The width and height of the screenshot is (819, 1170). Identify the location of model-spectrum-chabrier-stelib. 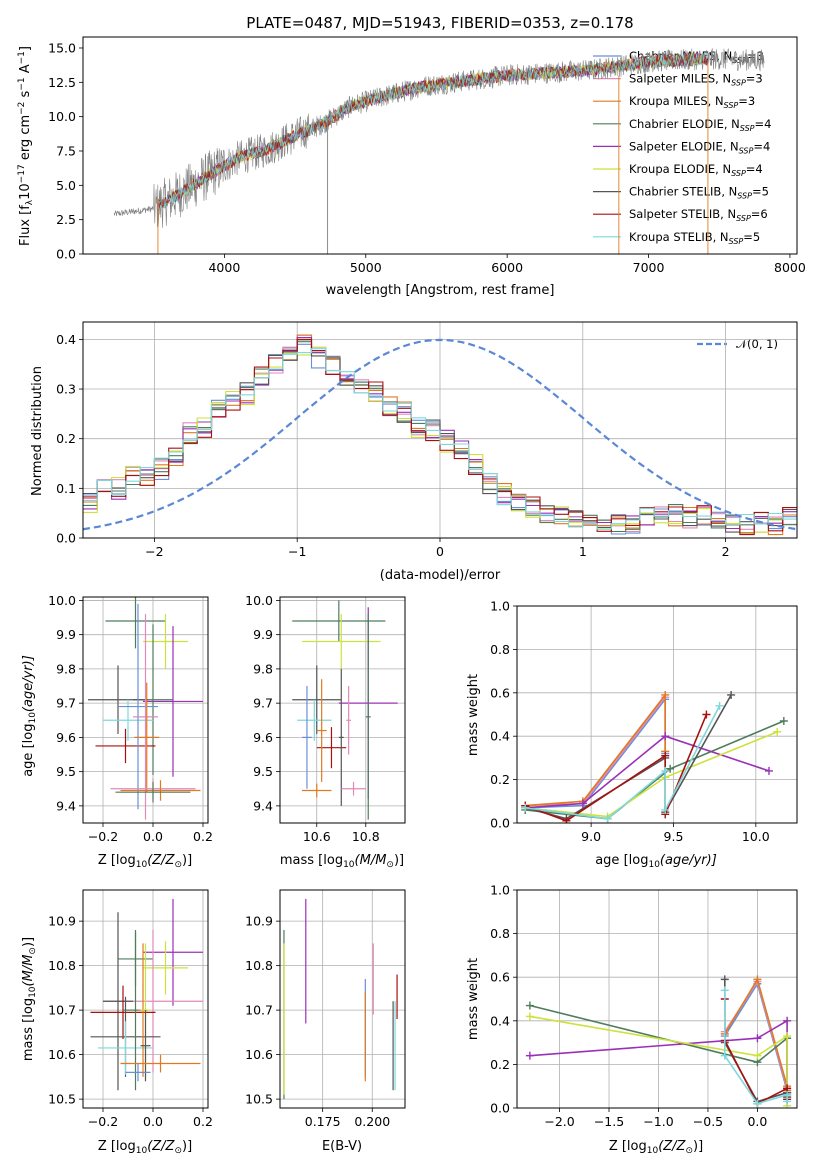
(432, 130).